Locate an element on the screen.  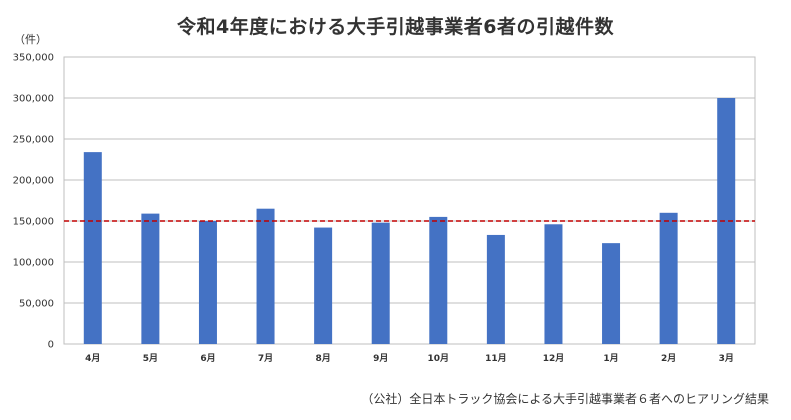
x-category-label: 6月 is located at coordinates (207, 358).